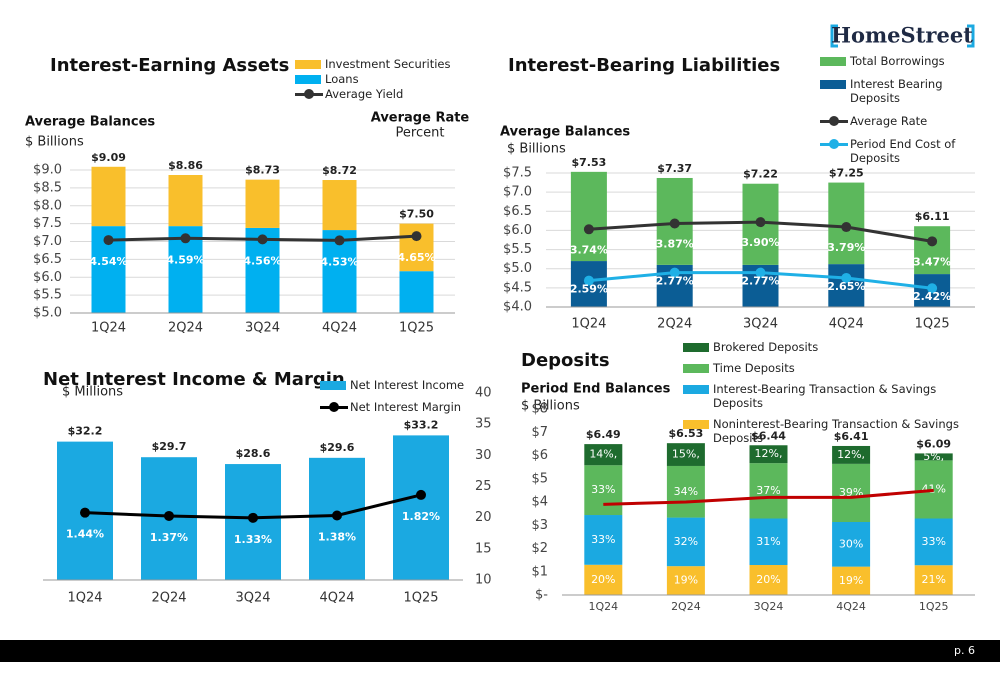 Image resolution: width=1000 pixels, height=685 pixels. I want to click on y-tick-label: $5.0, so click(517, 268).